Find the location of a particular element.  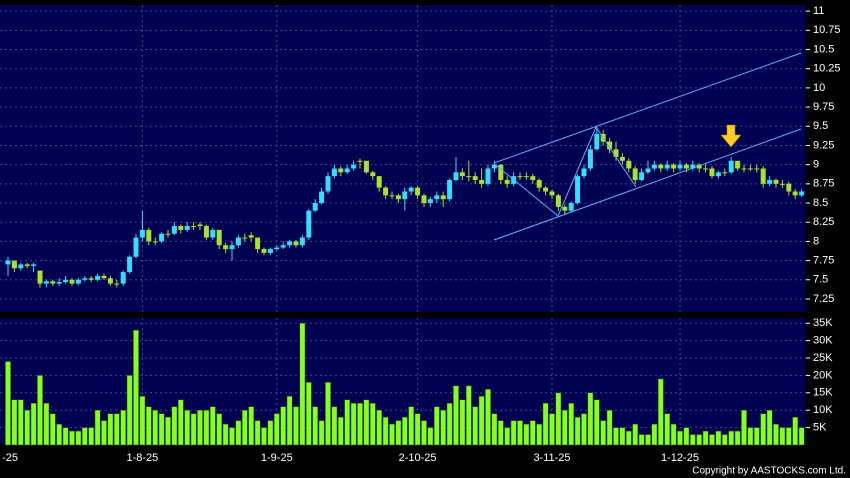

y-tick-label: 25K is located at coordinates (823, 358).